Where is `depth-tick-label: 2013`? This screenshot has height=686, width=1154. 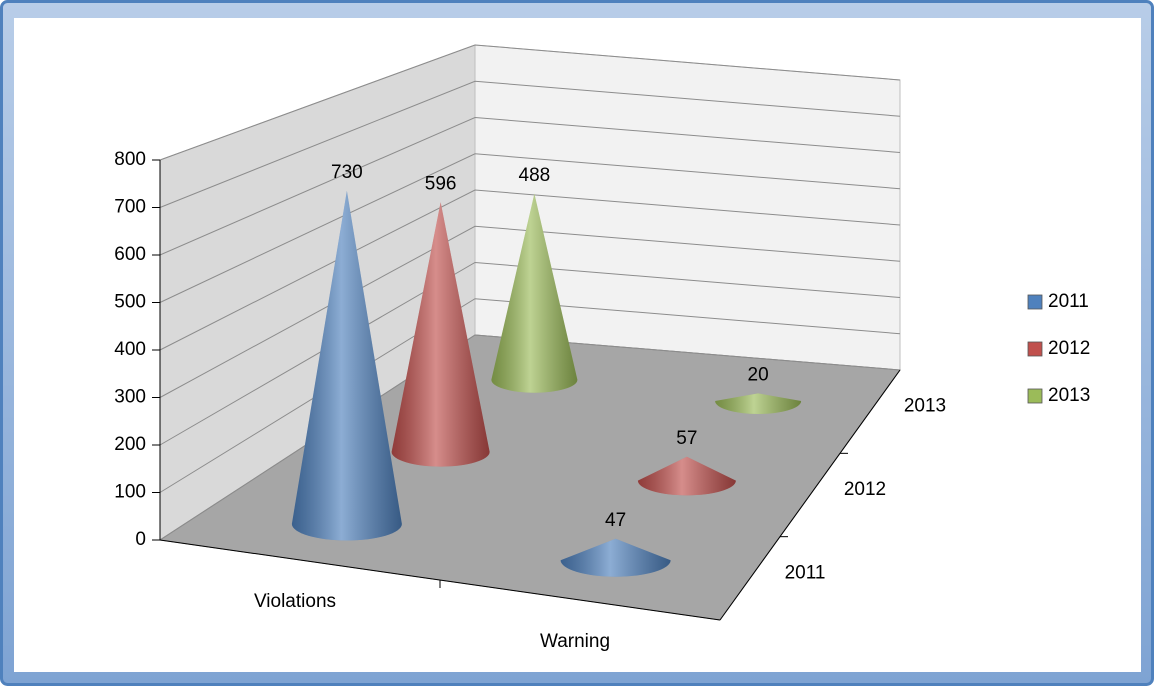
depth-tick-label: 2013 is located at coordinates (925, 406).